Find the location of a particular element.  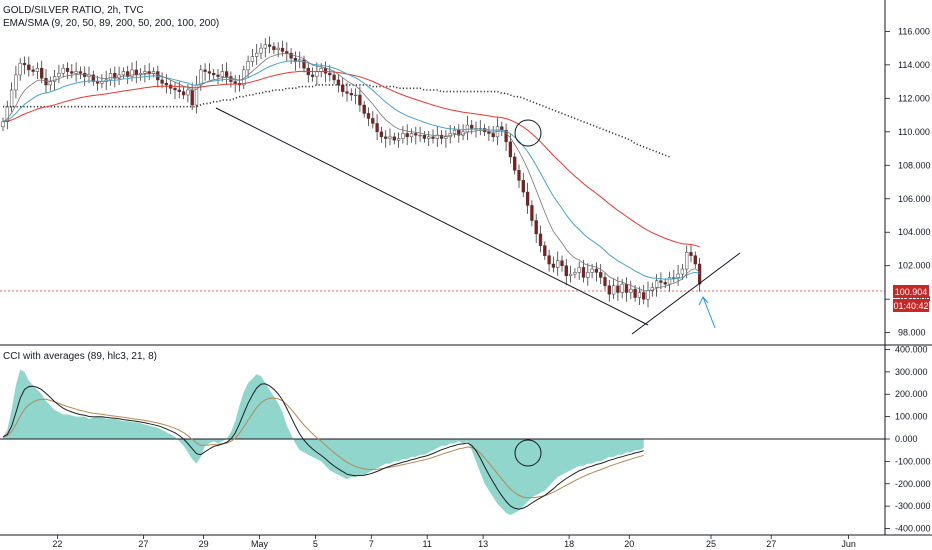

cci-tick-label: 300.000 is located at coordinates (911, 372).